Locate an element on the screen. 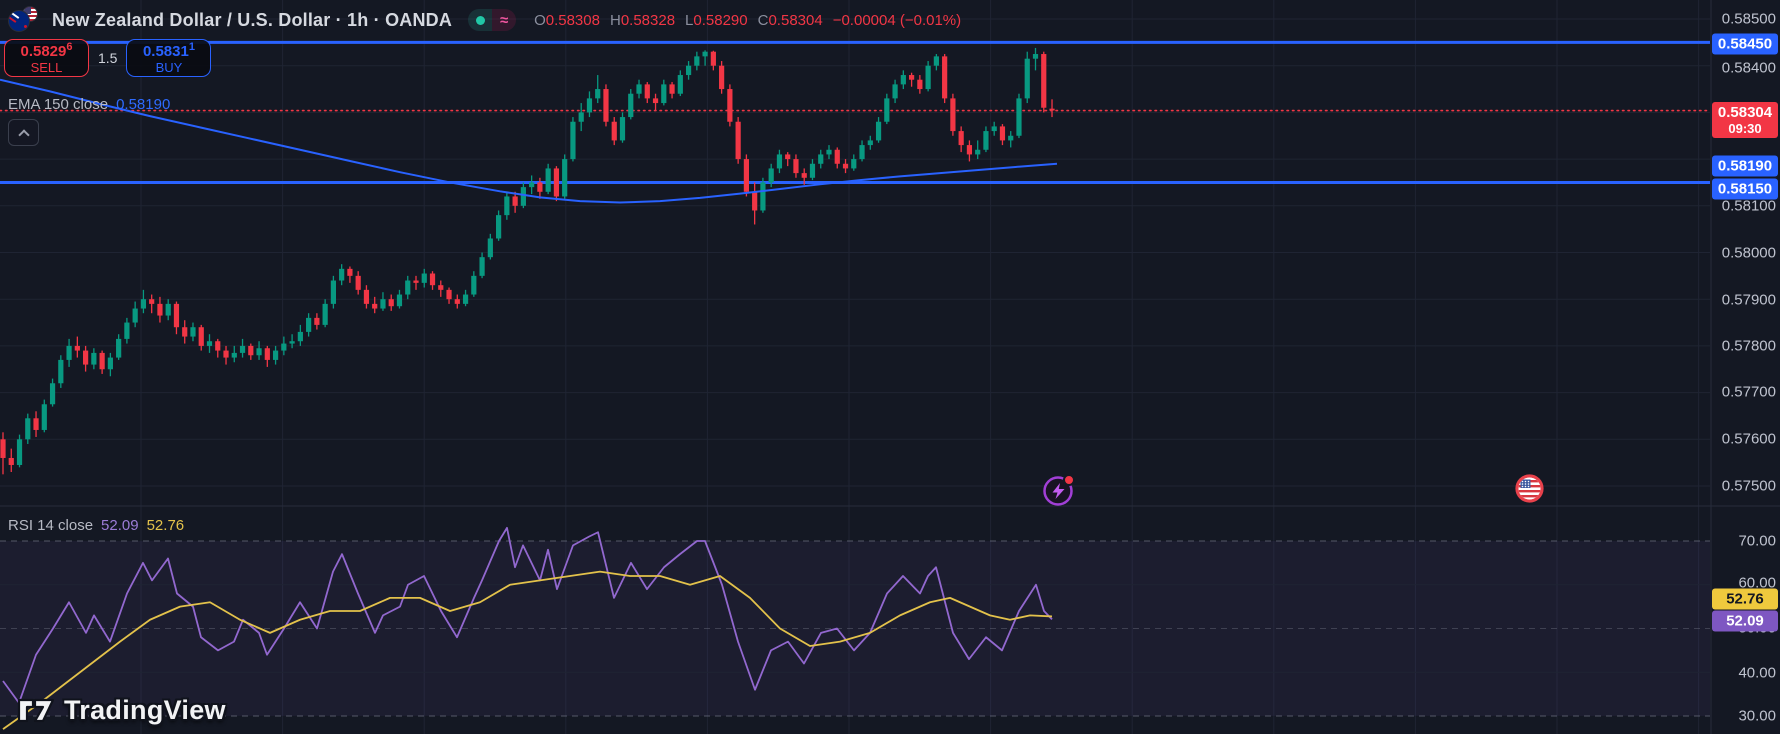  price-level-badge: 0.58450 is located at coordinates (1745, 44).